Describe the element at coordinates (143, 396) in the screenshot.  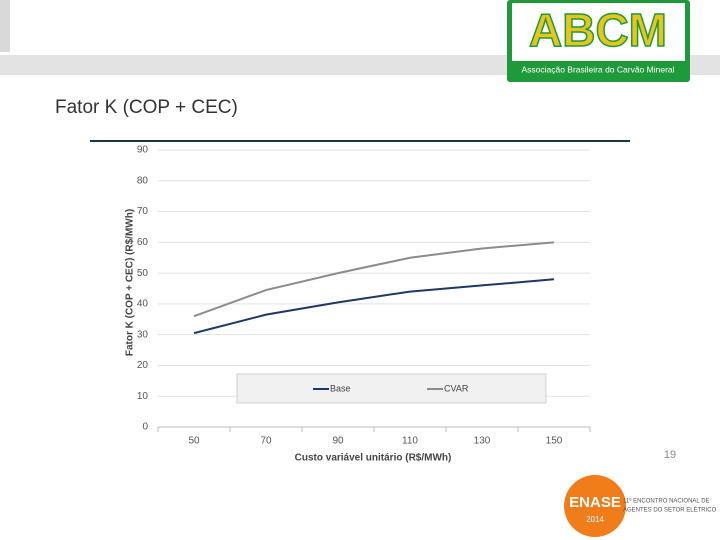
I see `y-tick-label: 10` at that location.